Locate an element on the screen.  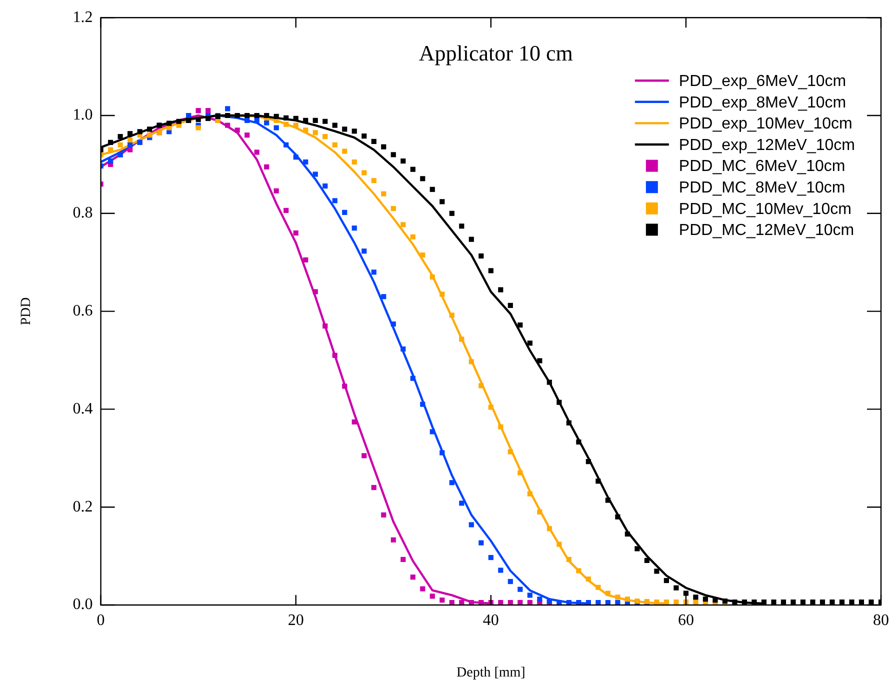
legend-label: PDD_MC_6MeV_10cm is located at coordinates (762, 167).